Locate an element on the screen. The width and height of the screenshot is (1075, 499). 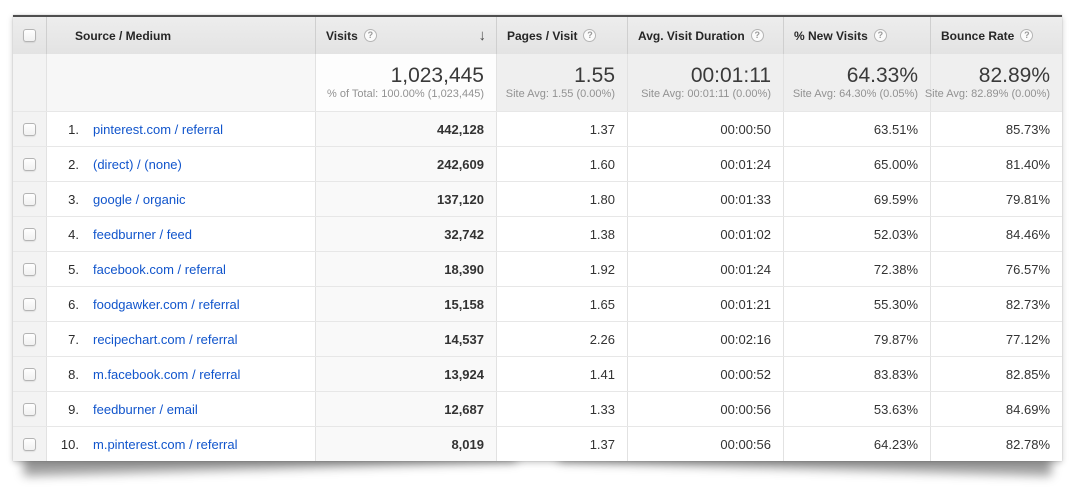
select-all-checkbox is located at coordinates (29, 35).